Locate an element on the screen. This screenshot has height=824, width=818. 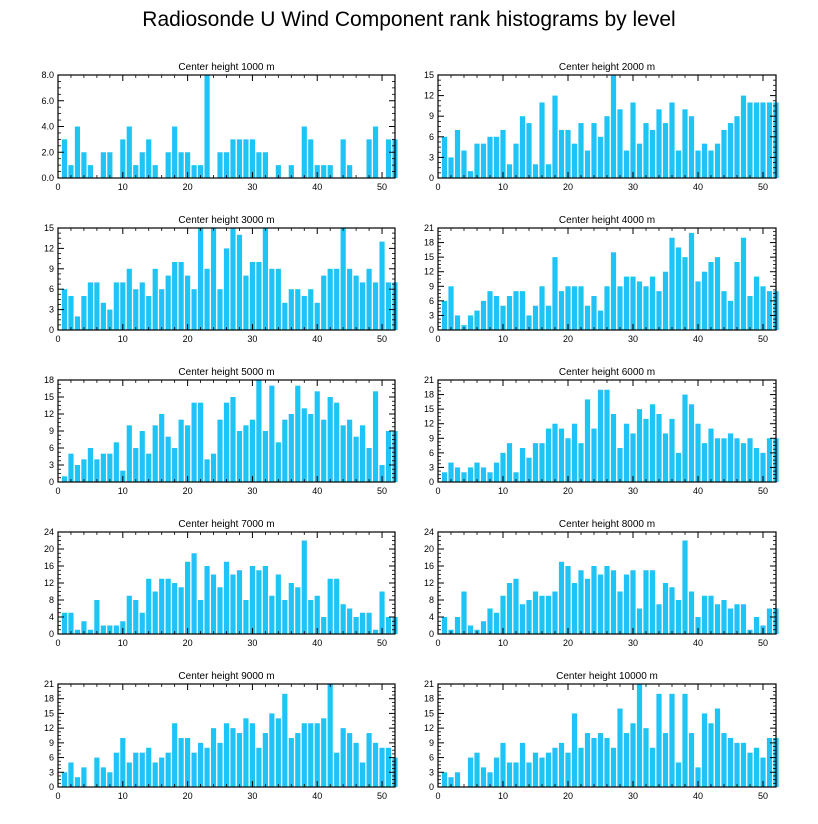
x-tick-label: 50 is located at coordinates (382, 643).